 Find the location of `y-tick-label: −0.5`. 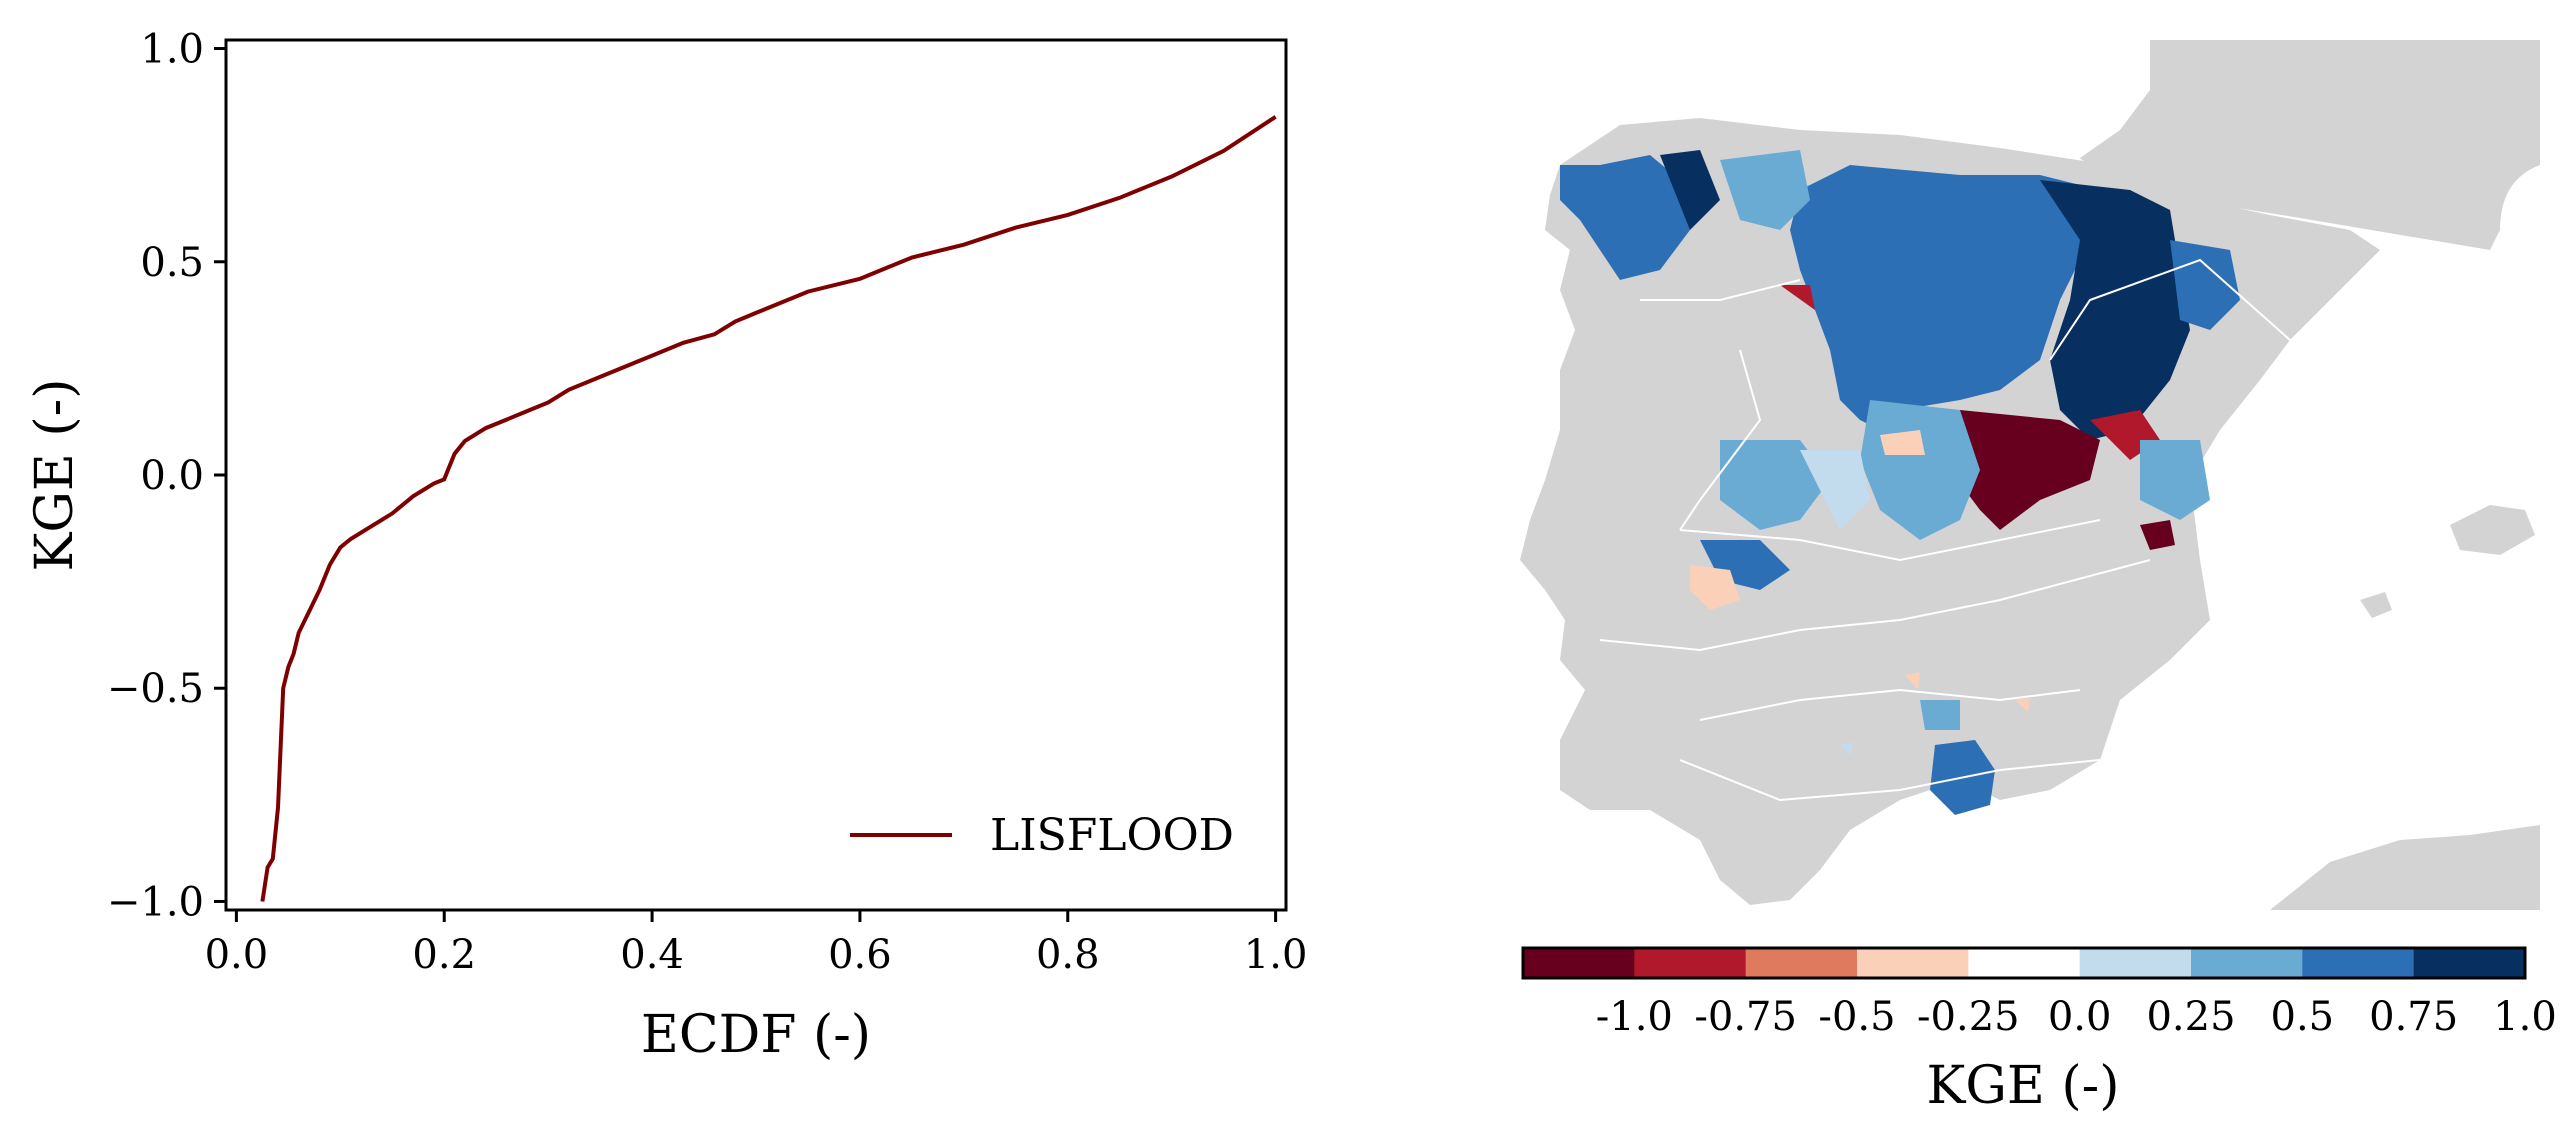

y-tick-label: −0.5 is located at coordinates (155, 689).